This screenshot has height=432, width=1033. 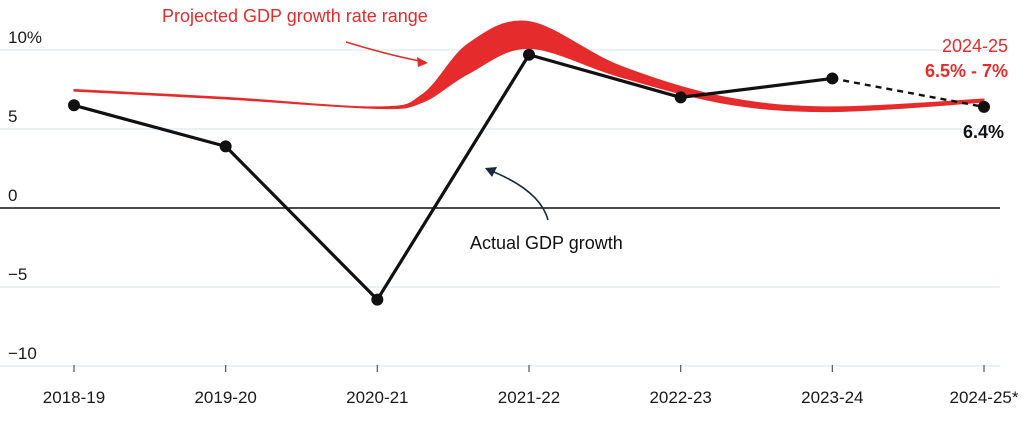 I want to click on y-tick-label: 0, so click(x=12, y=195).